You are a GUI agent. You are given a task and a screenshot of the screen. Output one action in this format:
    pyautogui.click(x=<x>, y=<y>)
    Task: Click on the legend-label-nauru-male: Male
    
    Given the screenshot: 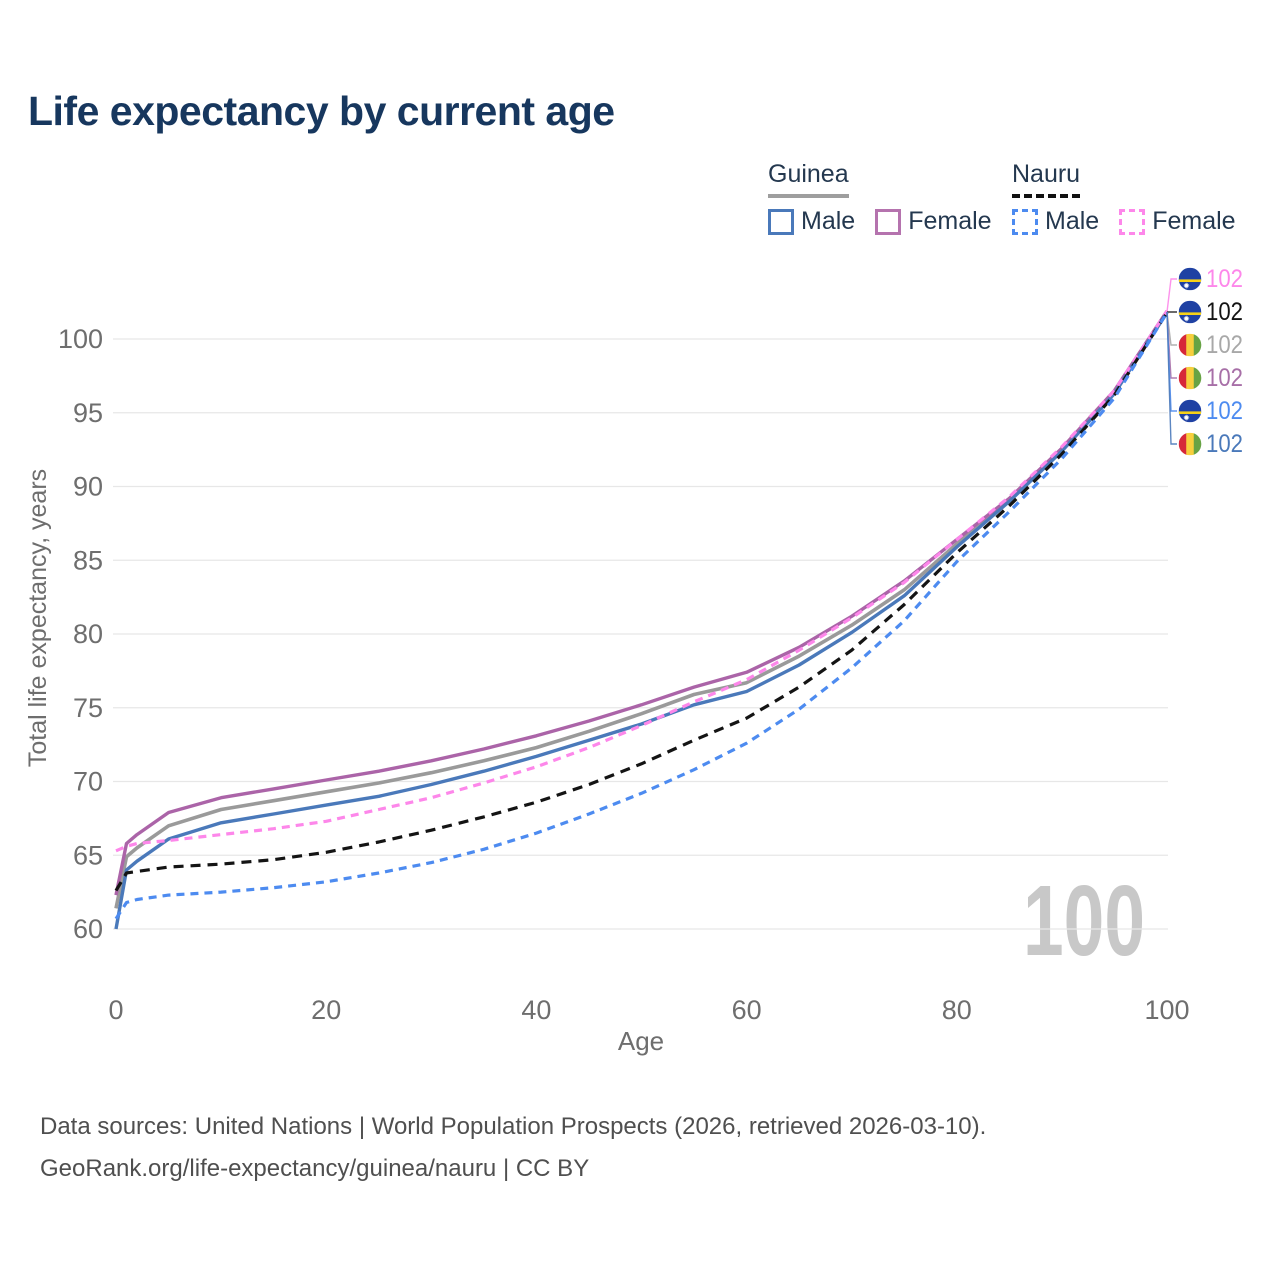 What is the action you would take?
    pyautogui.click(x=1072, y=221)
    